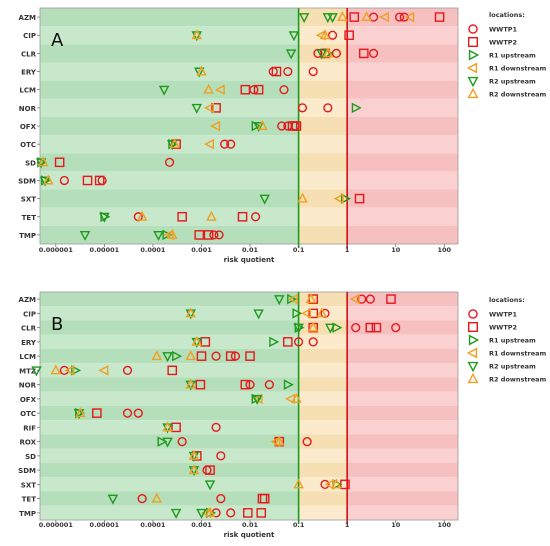 The width and height of the screenshot is (550, 546). Describe the element at coordinates (518, 69) in the screenshot. I see `legend-item-label: R1 downstream` at that location.